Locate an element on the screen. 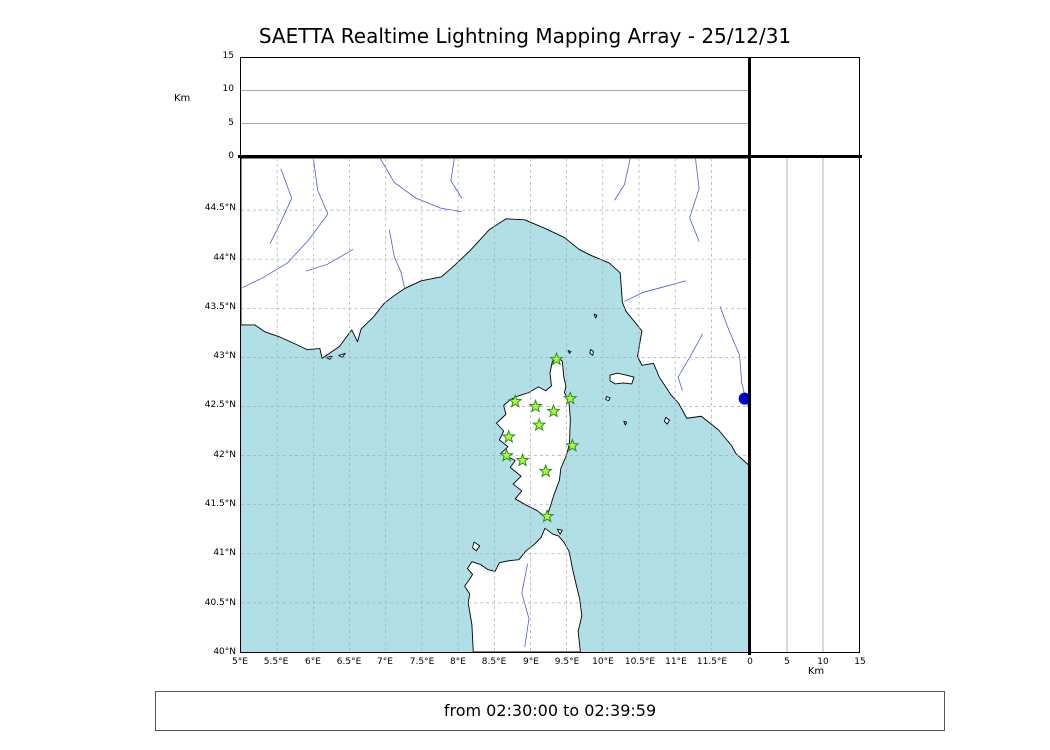 The width and height of the screenshot is (1050, 750). altitude-axis-label-left: Km is located at coordinates (182, 98).